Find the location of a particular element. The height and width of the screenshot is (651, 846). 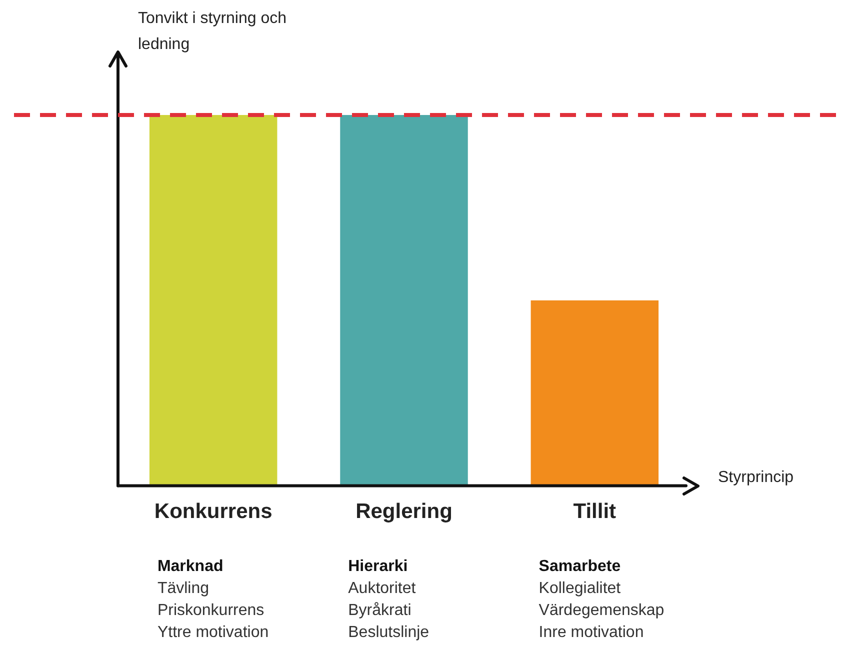

text: Marknad Tävling Priskonkurrens Yttre motivation is located at coordinates (213, 600).